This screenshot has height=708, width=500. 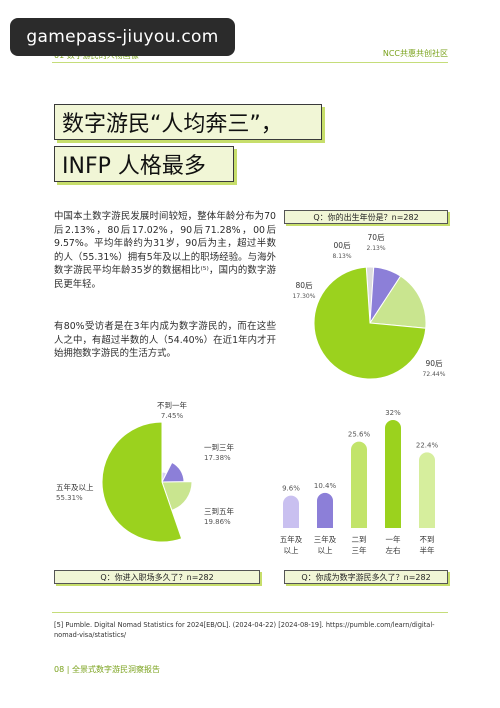 I want to click on slice-value-1: 17.30%, so click(x=304, y=296).